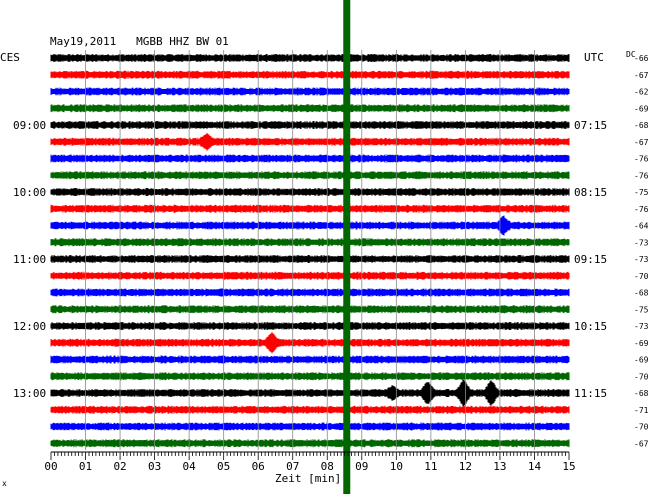 The image size is (650, 494). What do you see at coordinates (568, 466) in the screenshot?
I see `x-tick-label: 15` at bounding box center [568, 466].